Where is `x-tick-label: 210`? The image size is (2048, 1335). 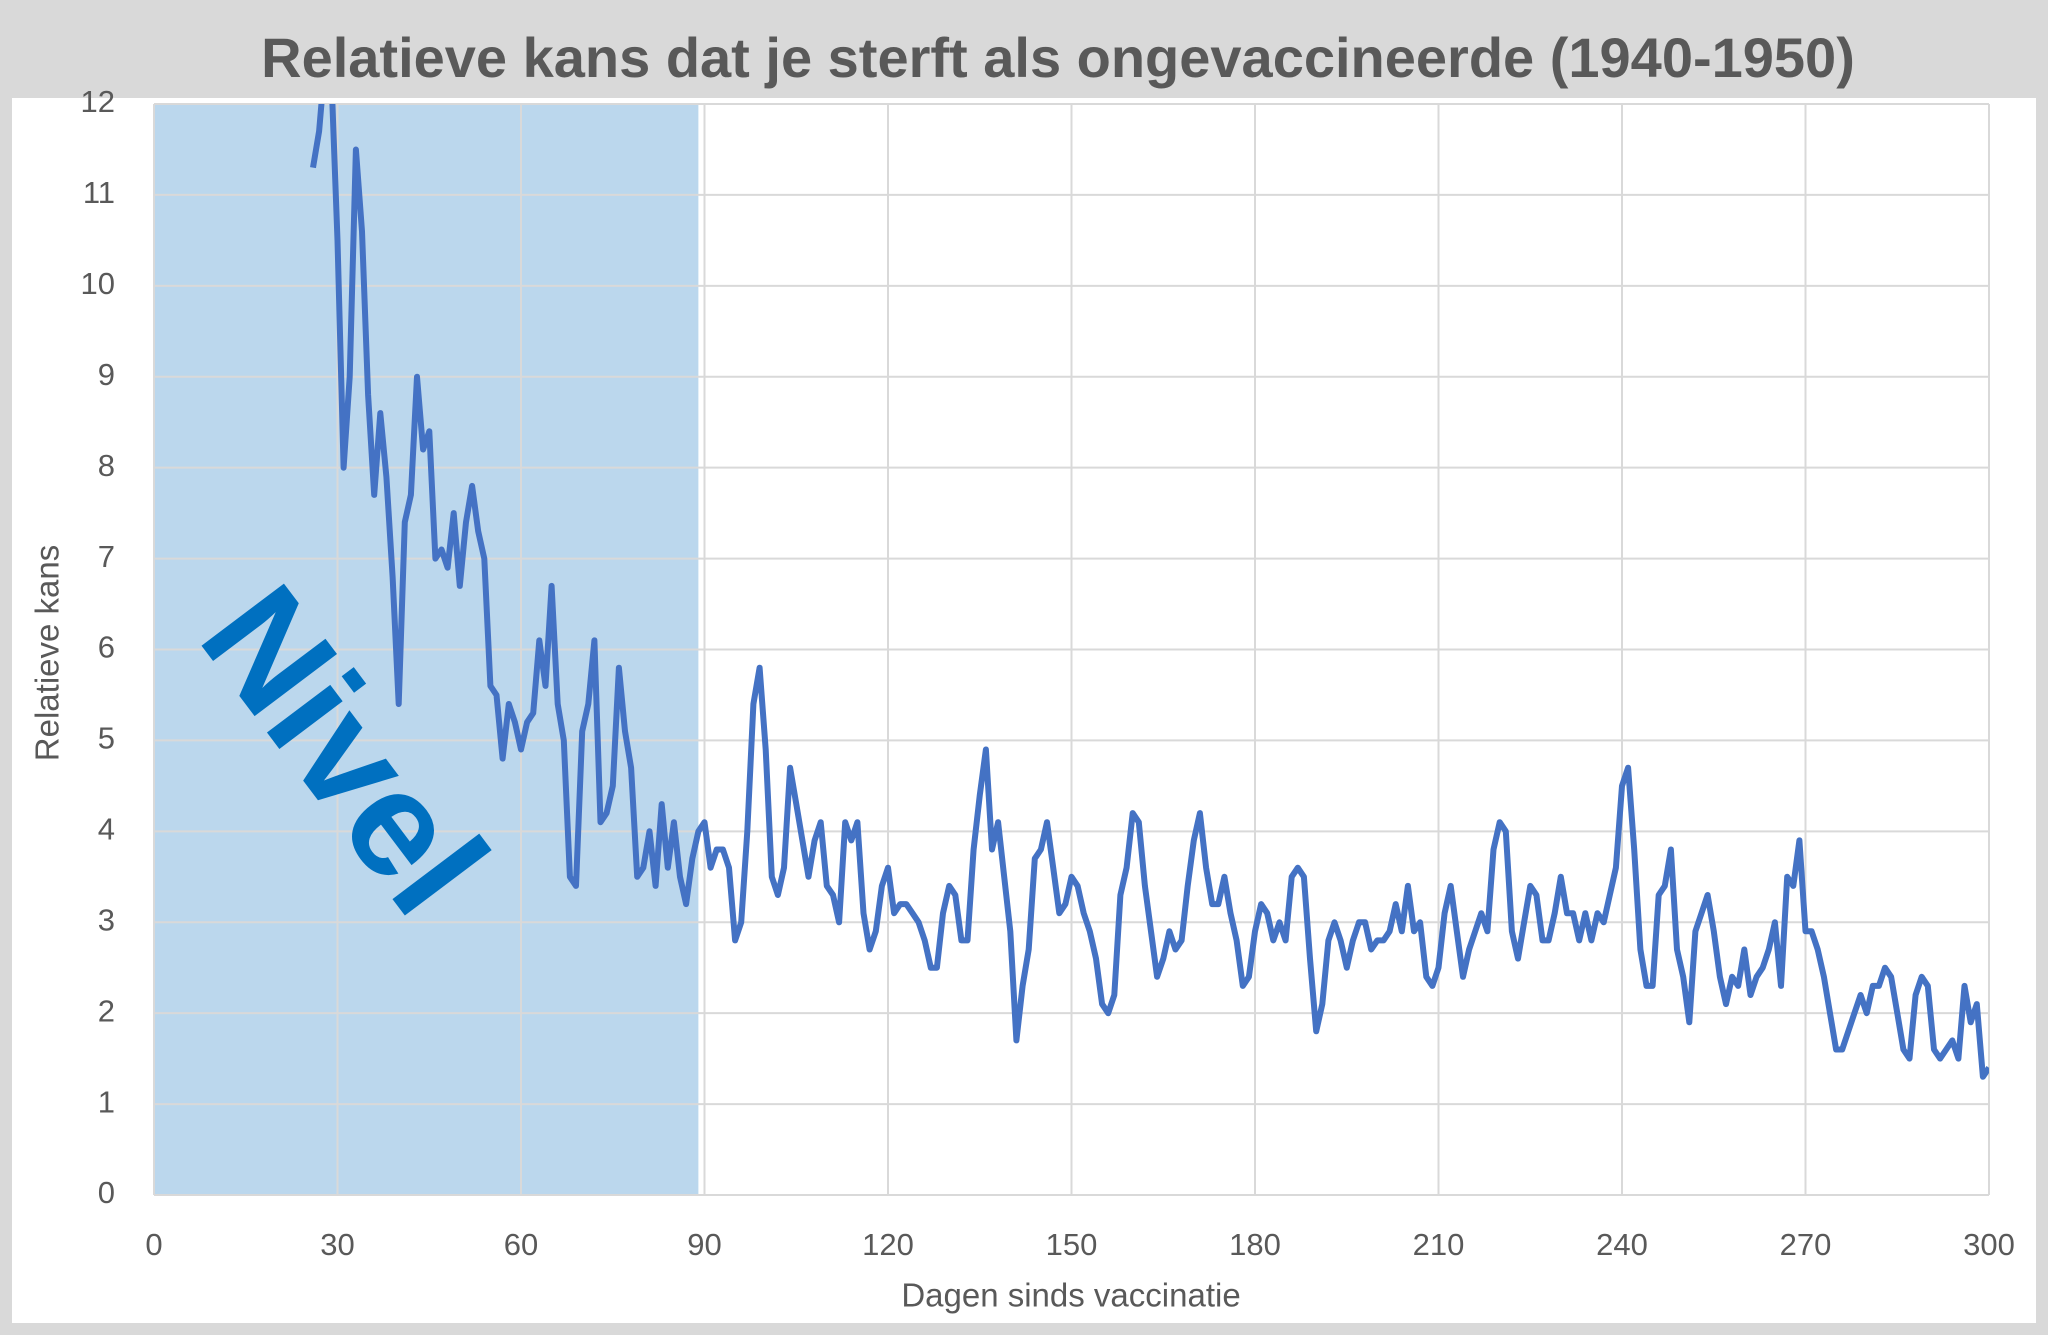 x-tick-label: 210 is located at coordinates (1439, 1244).